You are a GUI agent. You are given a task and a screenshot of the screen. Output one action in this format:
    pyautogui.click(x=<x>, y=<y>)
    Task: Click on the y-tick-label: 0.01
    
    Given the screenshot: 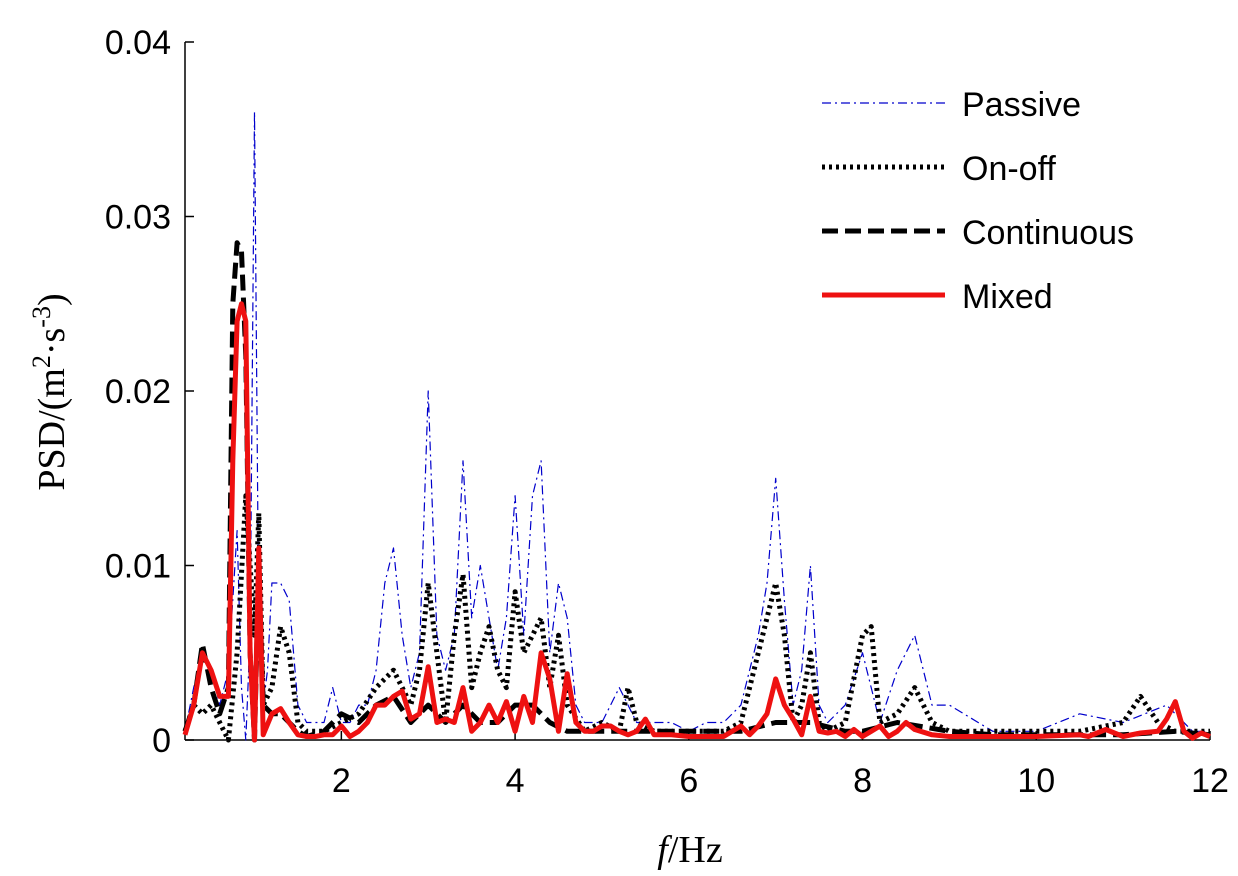 What is the action you would take?
    pyautogui.click(x=138, y=567)
    